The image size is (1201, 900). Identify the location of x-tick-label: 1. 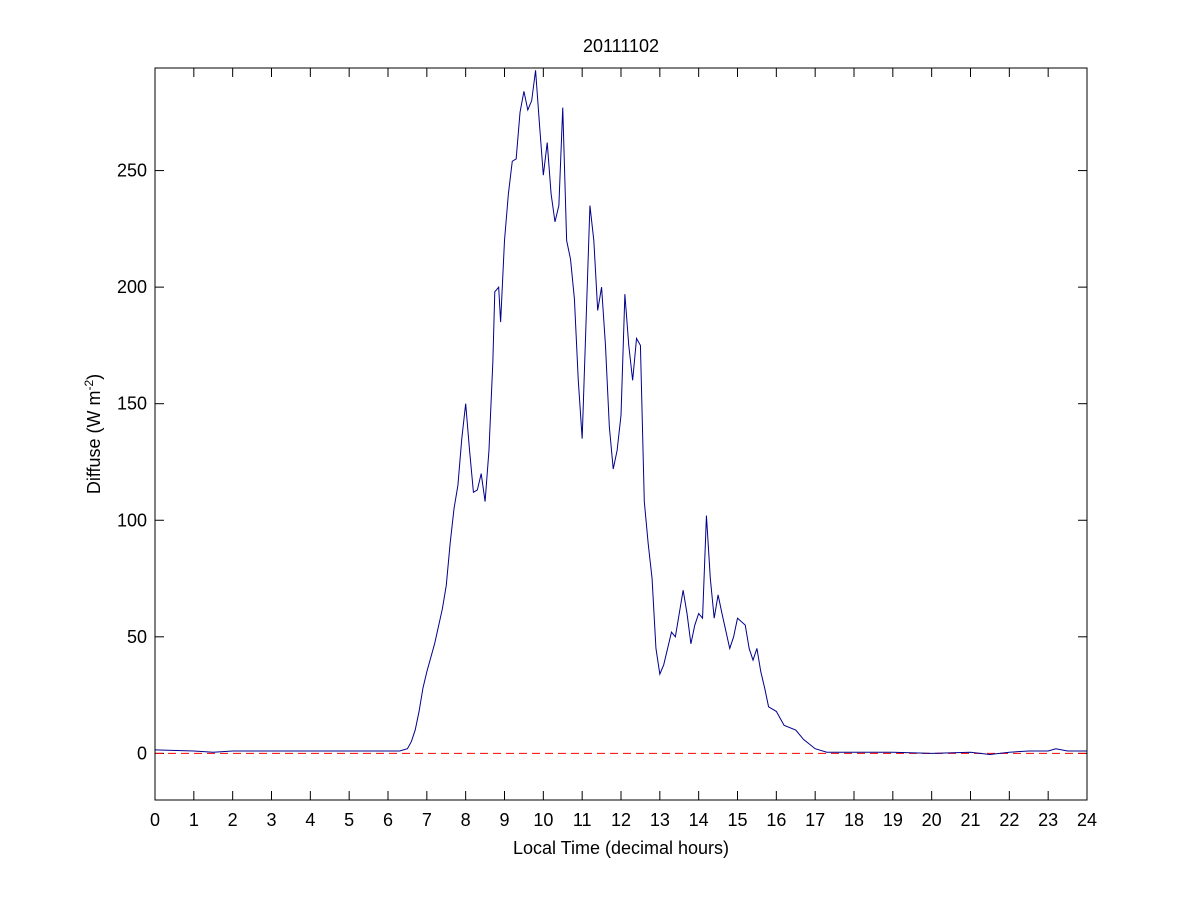
(194, 820).